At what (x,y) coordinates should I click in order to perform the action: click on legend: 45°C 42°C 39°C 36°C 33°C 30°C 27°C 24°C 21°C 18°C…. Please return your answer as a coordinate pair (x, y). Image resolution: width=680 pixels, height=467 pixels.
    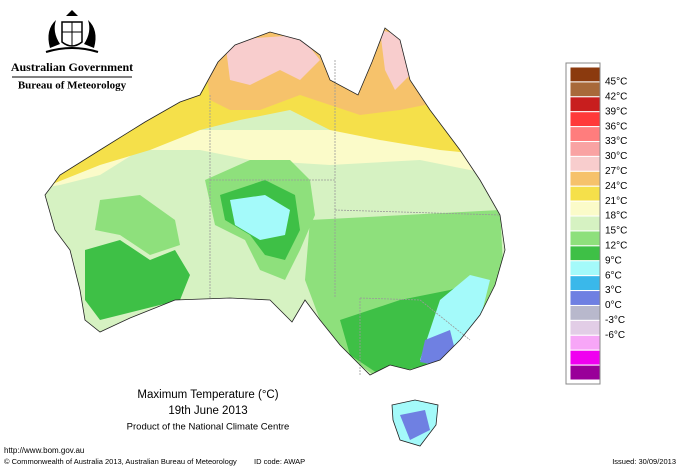
    Looking at the image, I should click on (596, 223).